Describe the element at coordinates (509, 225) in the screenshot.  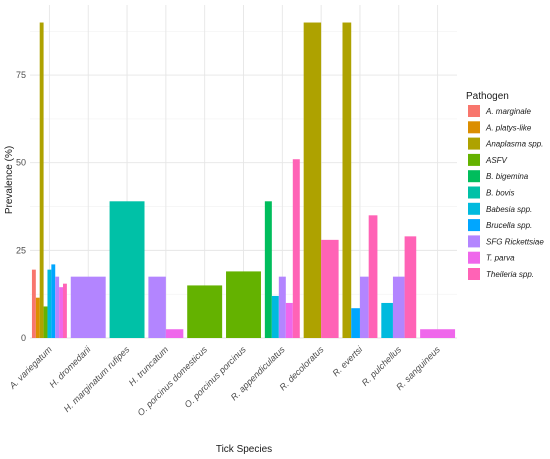
I see `legend-label: Brucella spp.` at that location.